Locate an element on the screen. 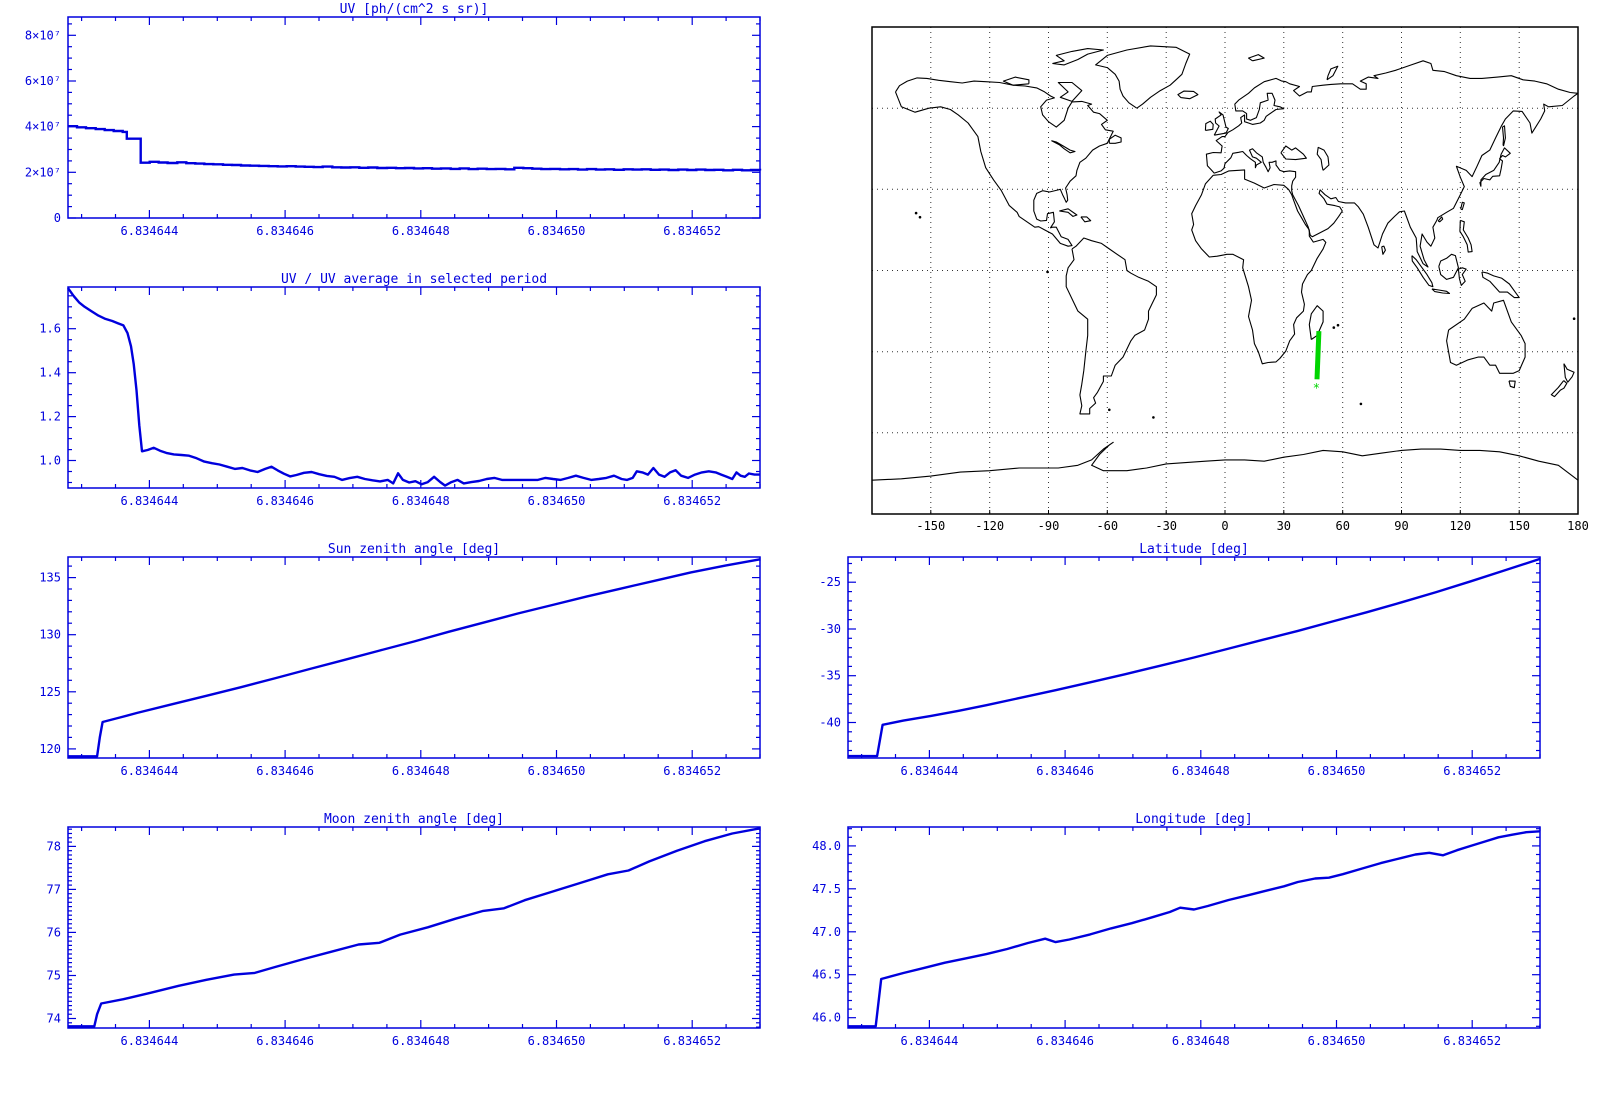 The height and width of the screenshot is (1100, 1600). moon_zenith-series-line is located at coordinates (414, 927).